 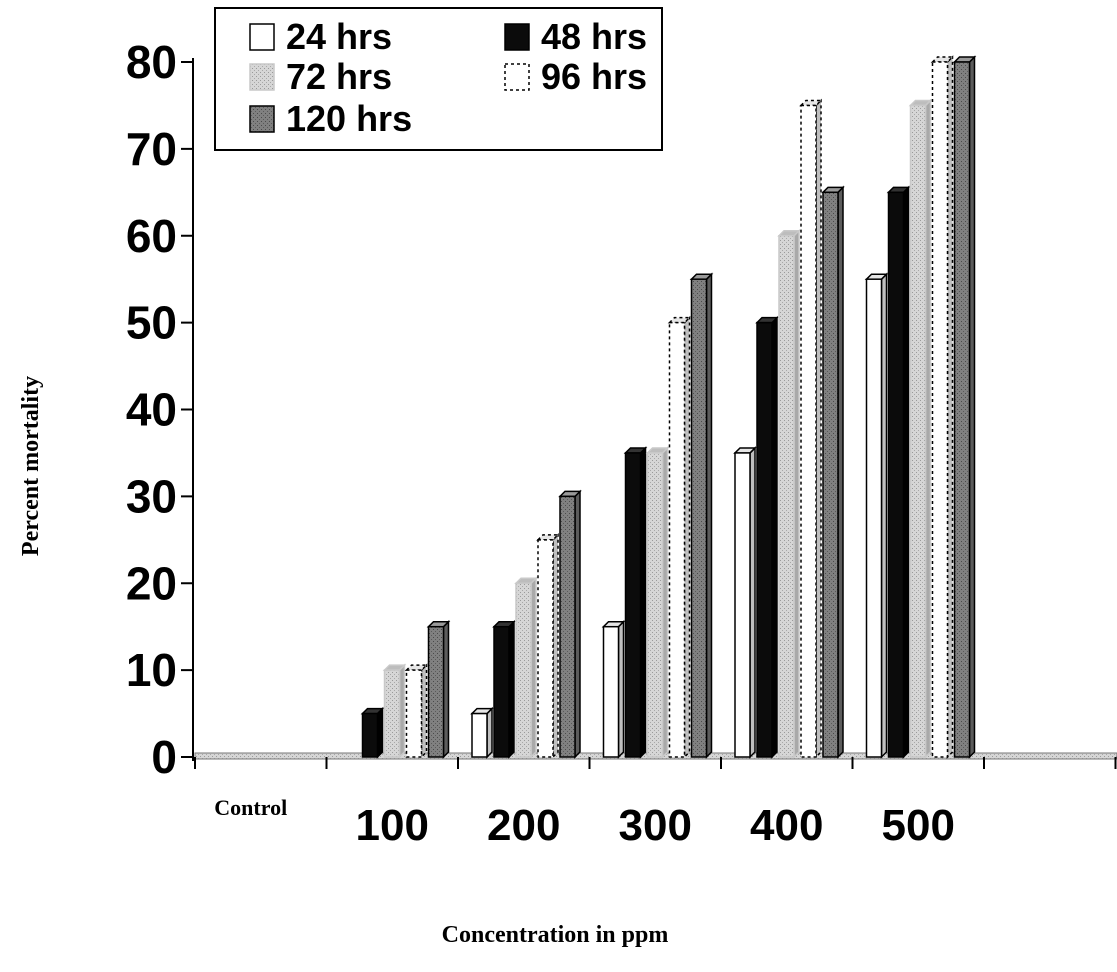 I want to click on y-tick-label: 50, so click(x=151, y=323).